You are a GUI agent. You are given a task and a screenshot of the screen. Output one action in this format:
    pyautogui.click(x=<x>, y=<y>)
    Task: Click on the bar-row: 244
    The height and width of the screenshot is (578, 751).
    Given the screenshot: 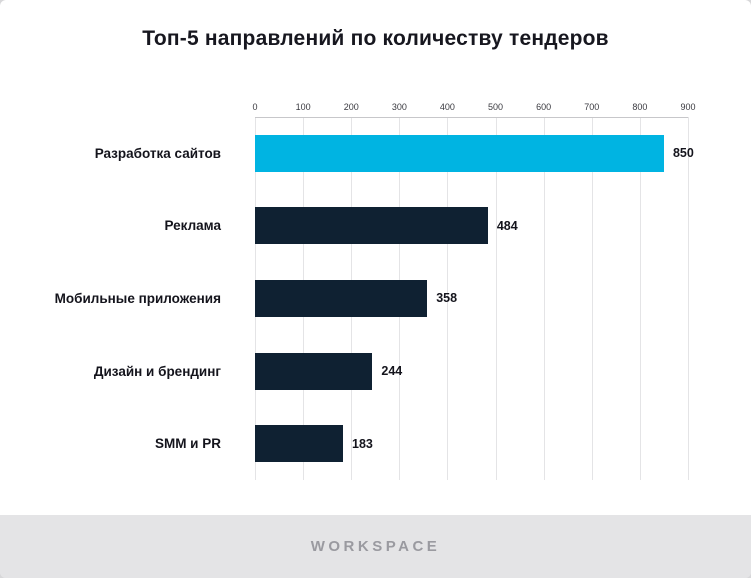 What is the action you would take?
    pyautogui.click(x=471, y=371)
    